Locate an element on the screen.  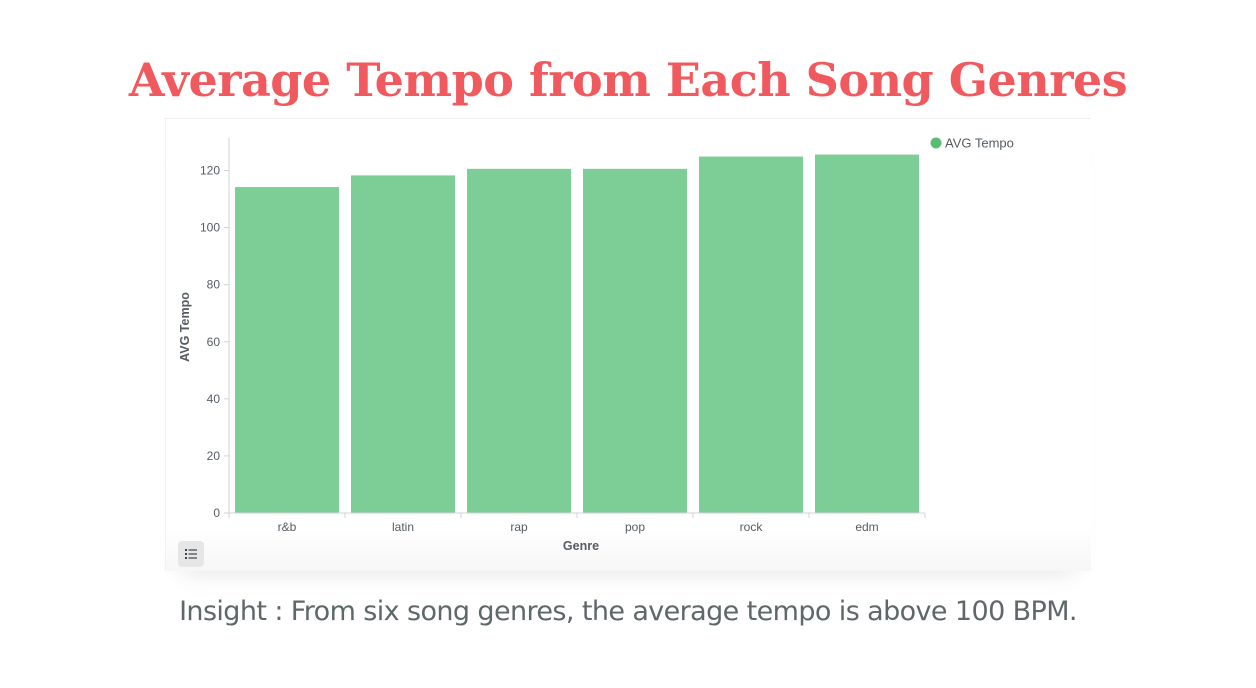
list-icon is located at coordinates (191, 554).